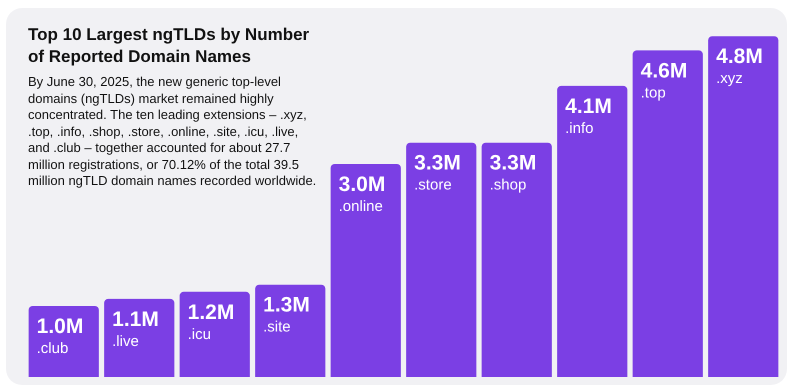 The image size is (793, 391). I want to click on x-tick-label: .online, so click(360, 206).